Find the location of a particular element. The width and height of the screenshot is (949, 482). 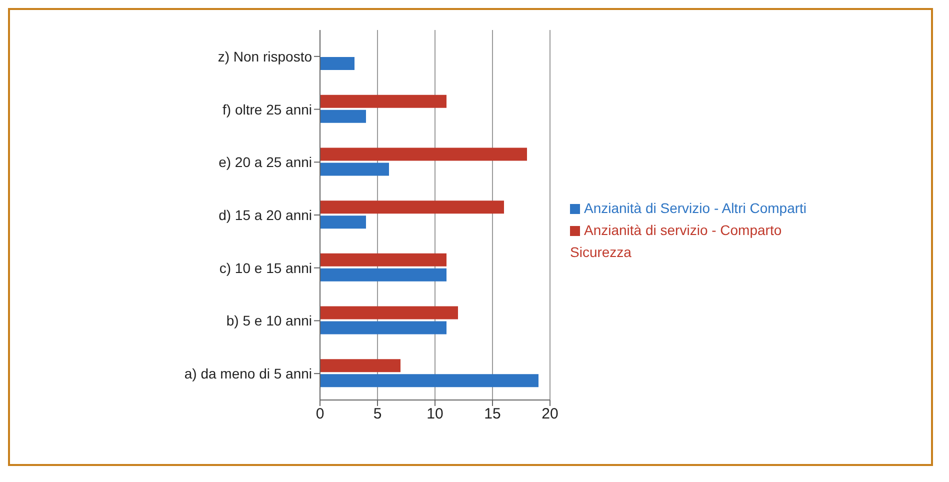

y-tick-label: b) 5 e 10 anni is located at coordinates (269, 320).